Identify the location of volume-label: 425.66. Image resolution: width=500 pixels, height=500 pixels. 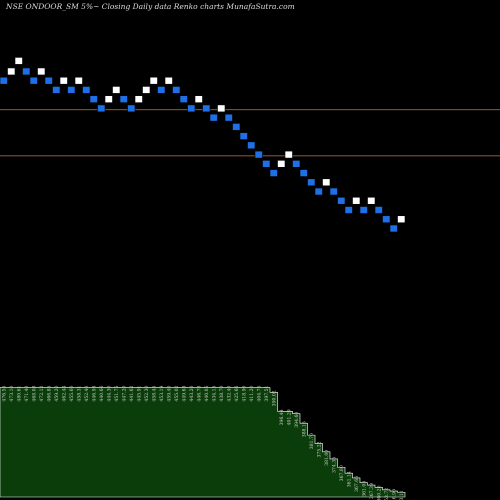
(237, 393).